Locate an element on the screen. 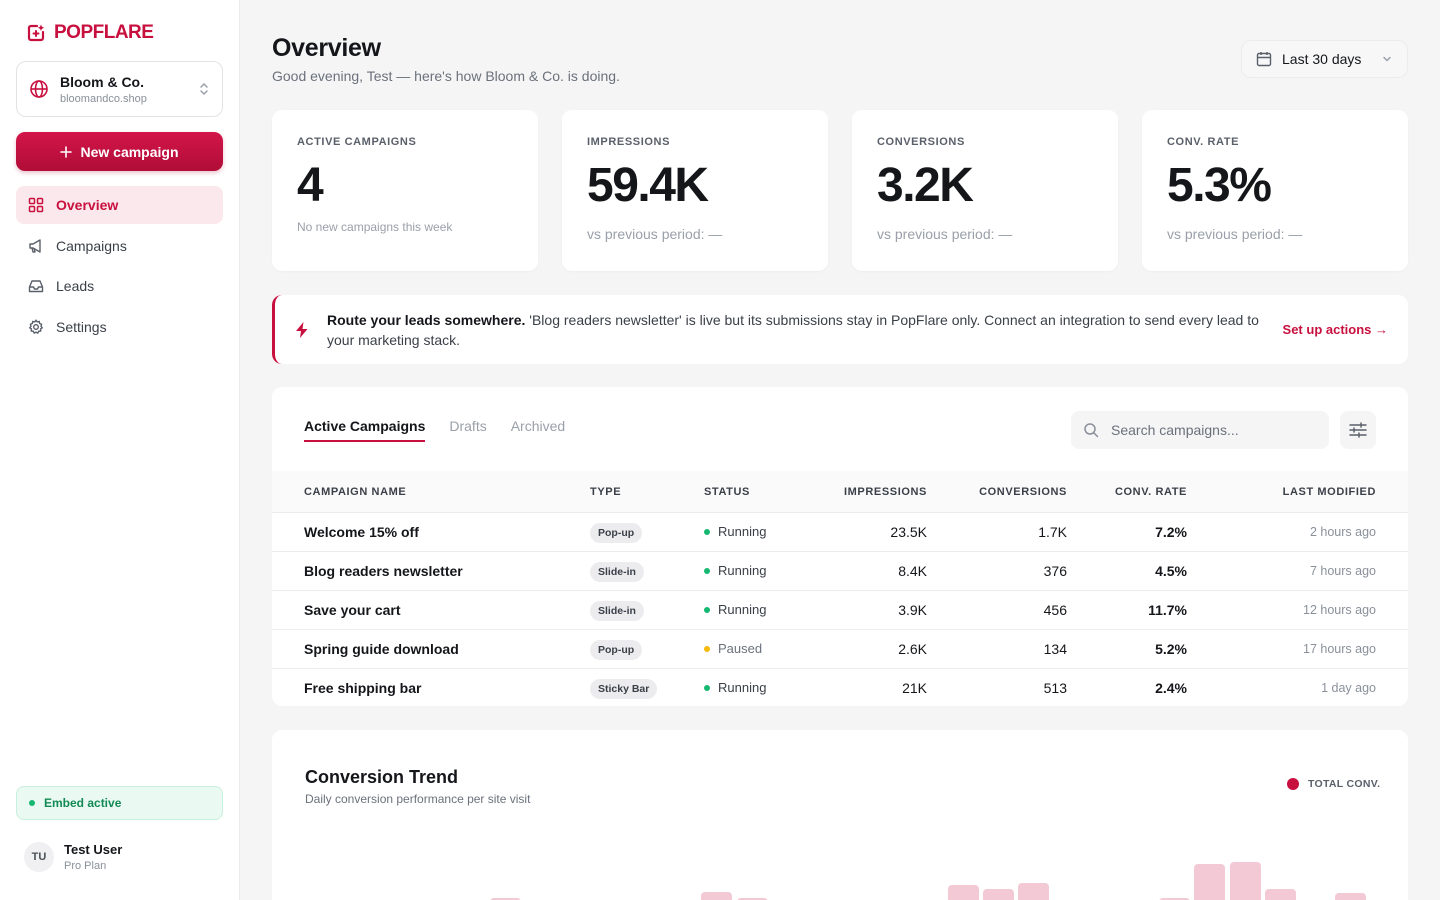 The image size is (1440, 900). conversions-value: 134 is located at coordinates (1055, 649).